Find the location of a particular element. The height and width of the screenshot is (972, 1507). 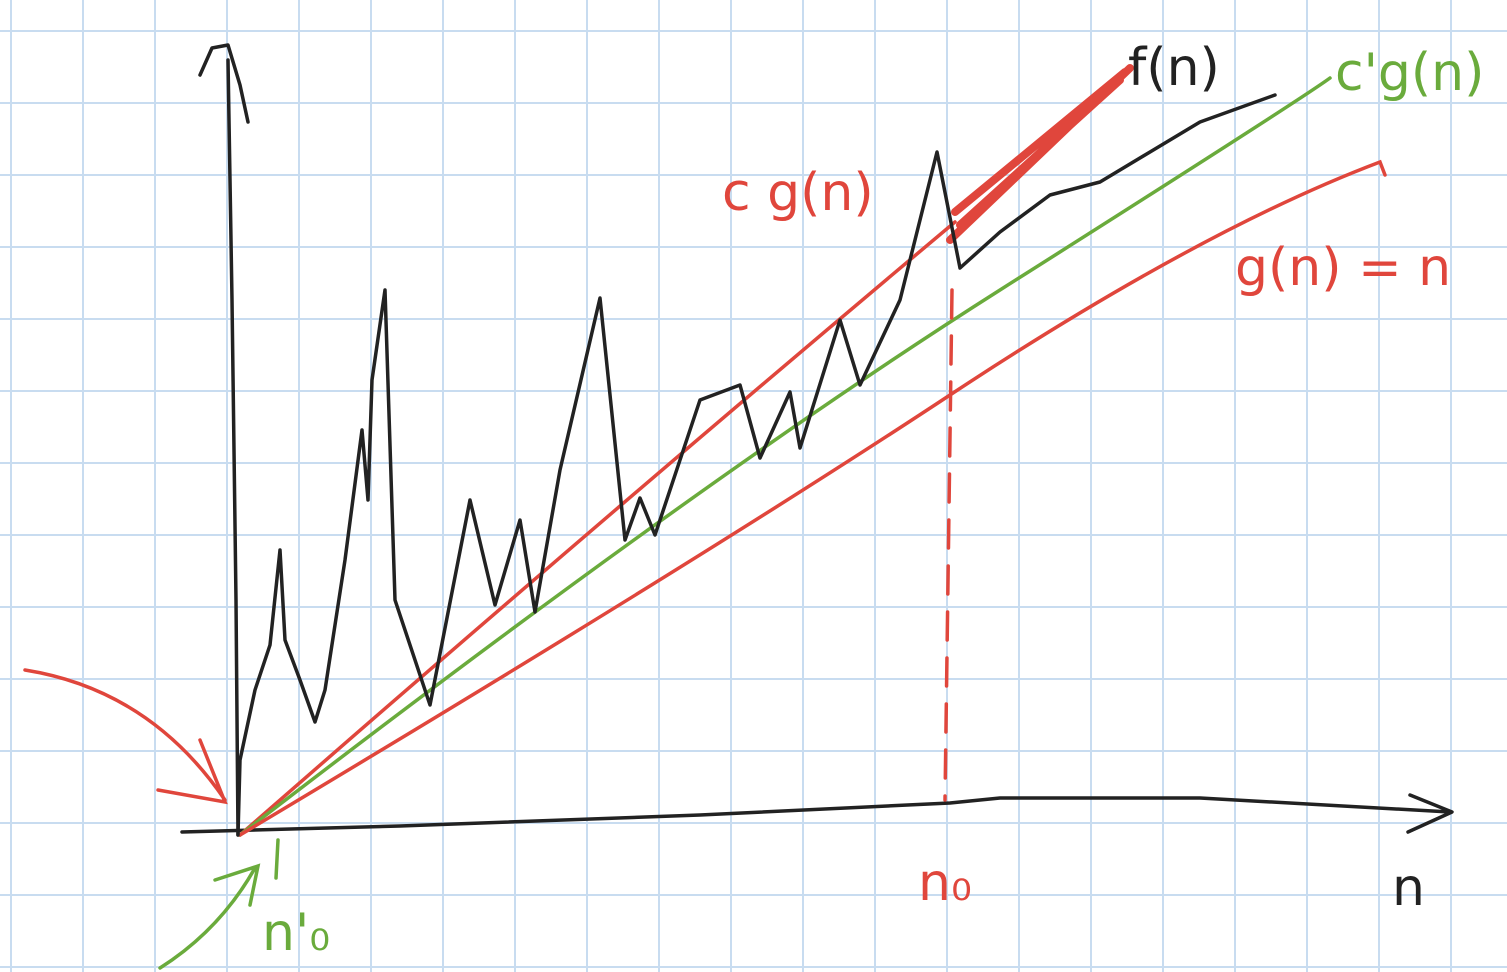

x-axis is located at coordinates (817, 813).